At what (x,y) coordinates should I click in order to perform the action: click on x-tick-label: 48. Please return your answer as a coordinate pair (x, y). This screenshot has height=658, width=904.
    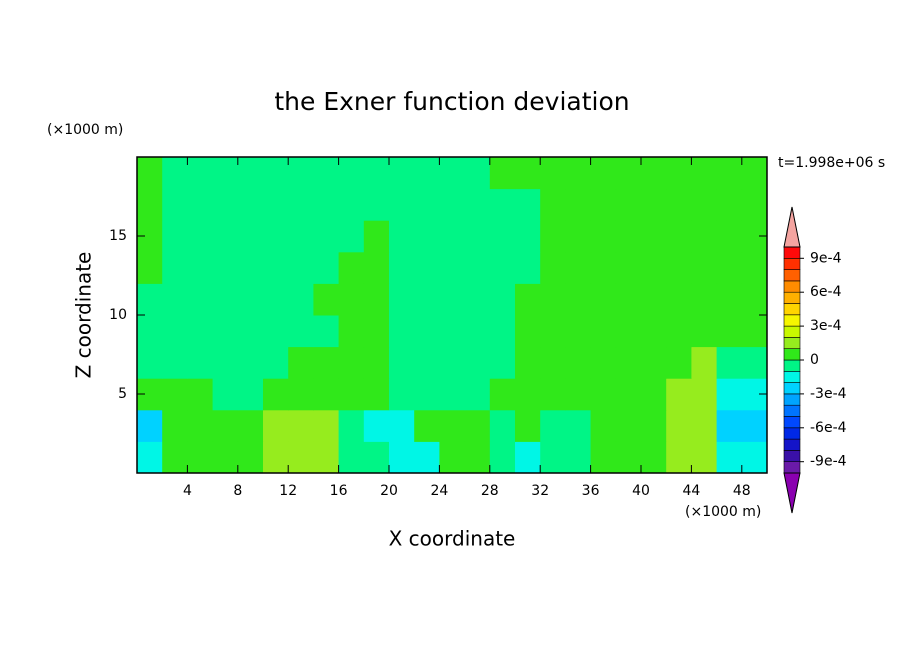
    Looking at the image, I should click on (742, 491).